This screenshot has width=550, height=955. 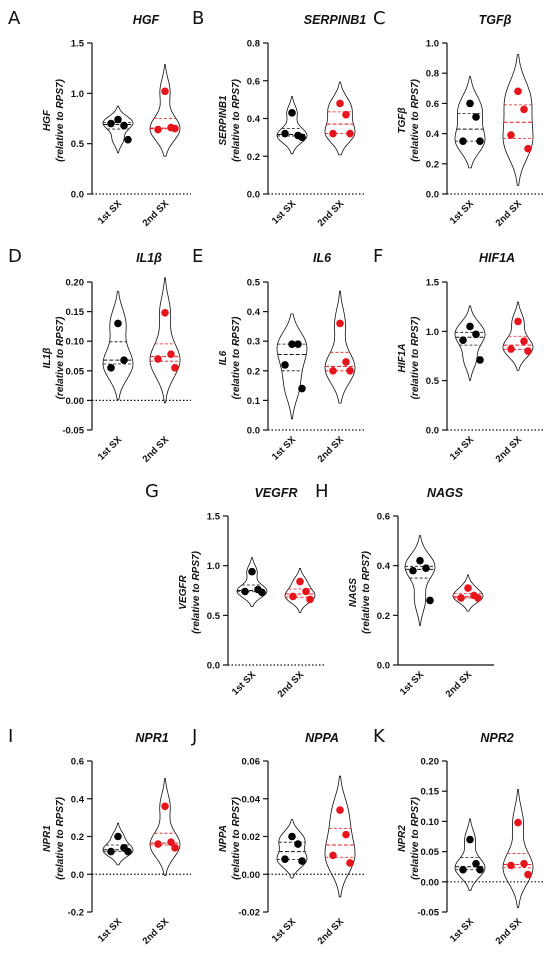 What do you see at coordinates (378, 256) in the screenshot?
I see `panel-letter: F` at bounding box center [378, 256].